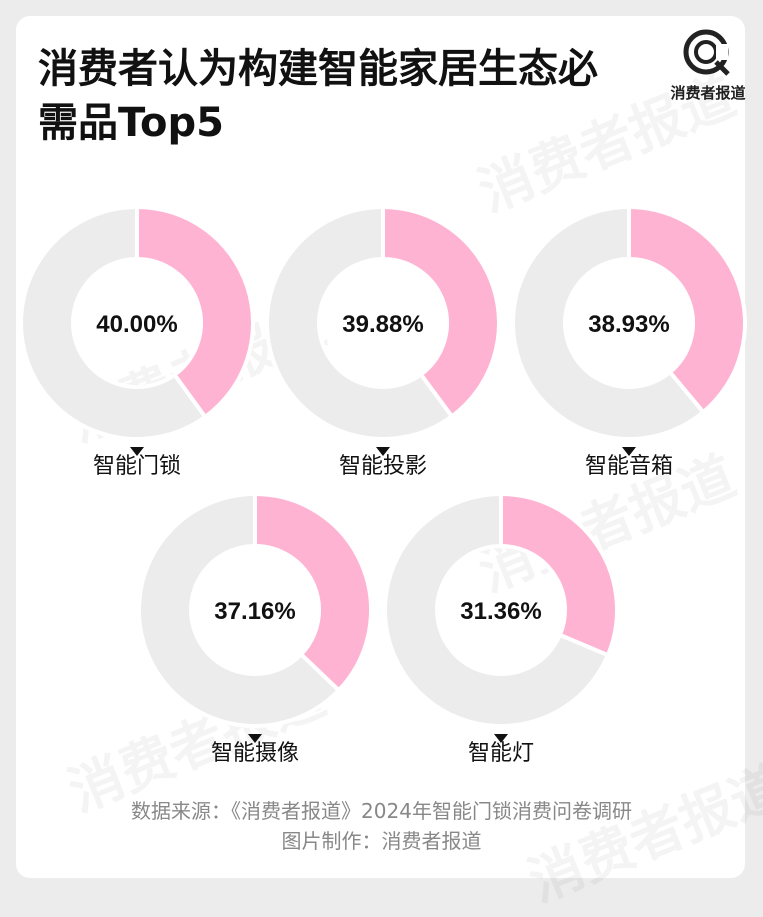  Describe the element at coordinates (255, 753) in the screenshot. I see `donut-category-label: 智能摄像` at that location.